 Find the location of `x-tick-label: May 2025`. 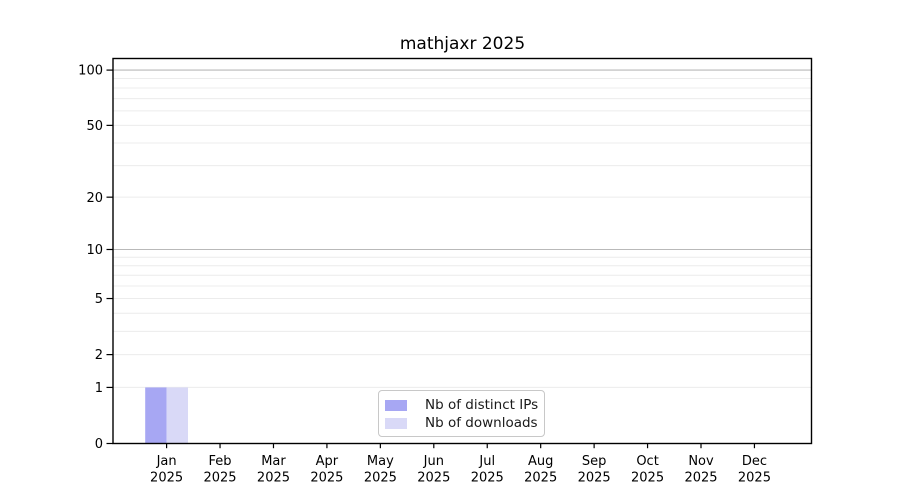

x-tick-label: May 2025 is located at coordinates (380, 470).